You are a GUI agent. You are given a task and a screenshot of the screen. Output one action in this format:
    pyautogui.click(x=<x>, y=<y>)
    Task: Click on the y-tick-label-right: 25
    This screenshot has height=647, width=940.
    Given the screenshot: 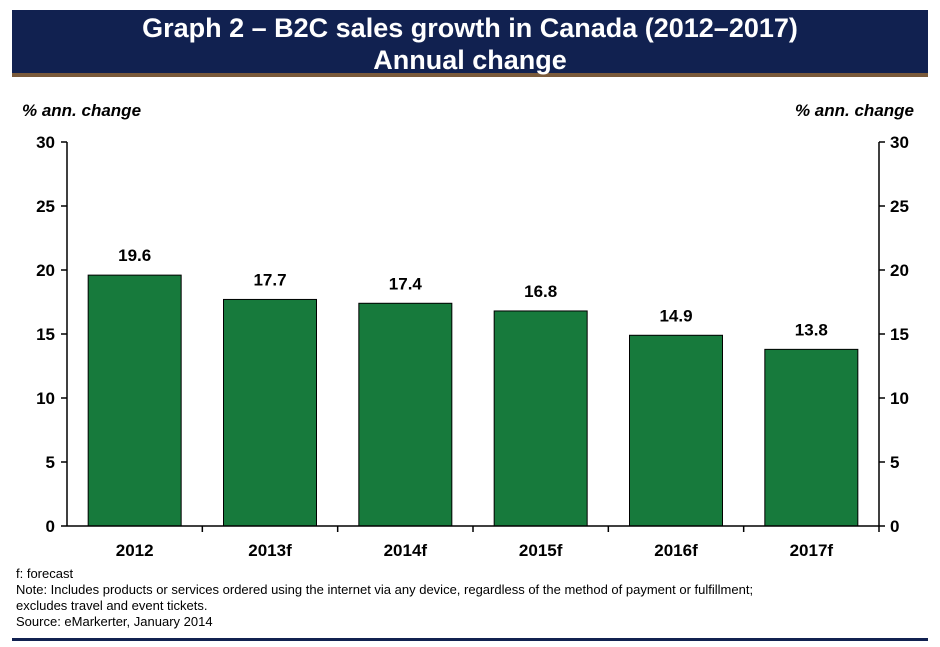 What is the action you would take?
    pyautogui.click(x=899, y=206)
    